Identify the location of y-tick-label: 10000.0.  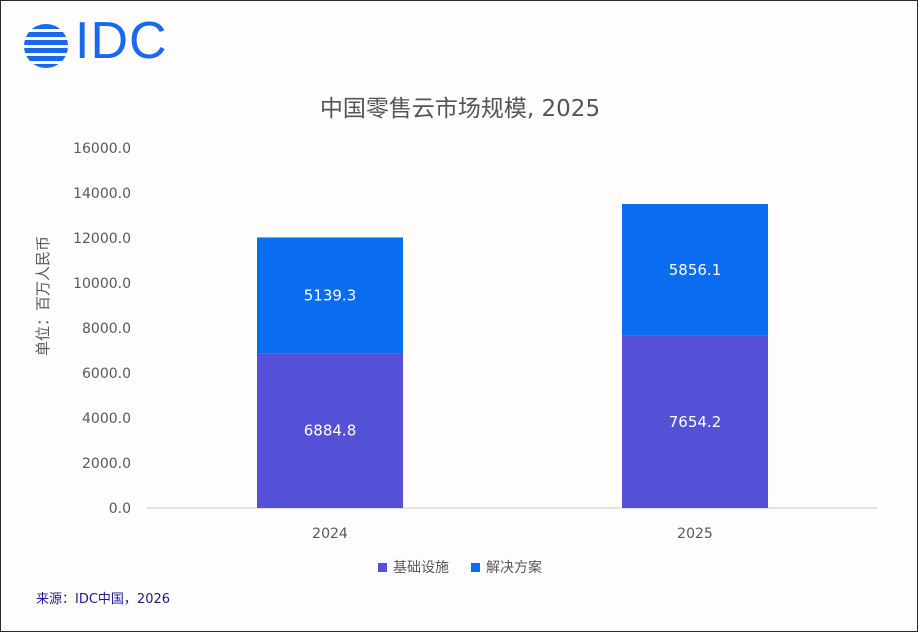
(102, 284).